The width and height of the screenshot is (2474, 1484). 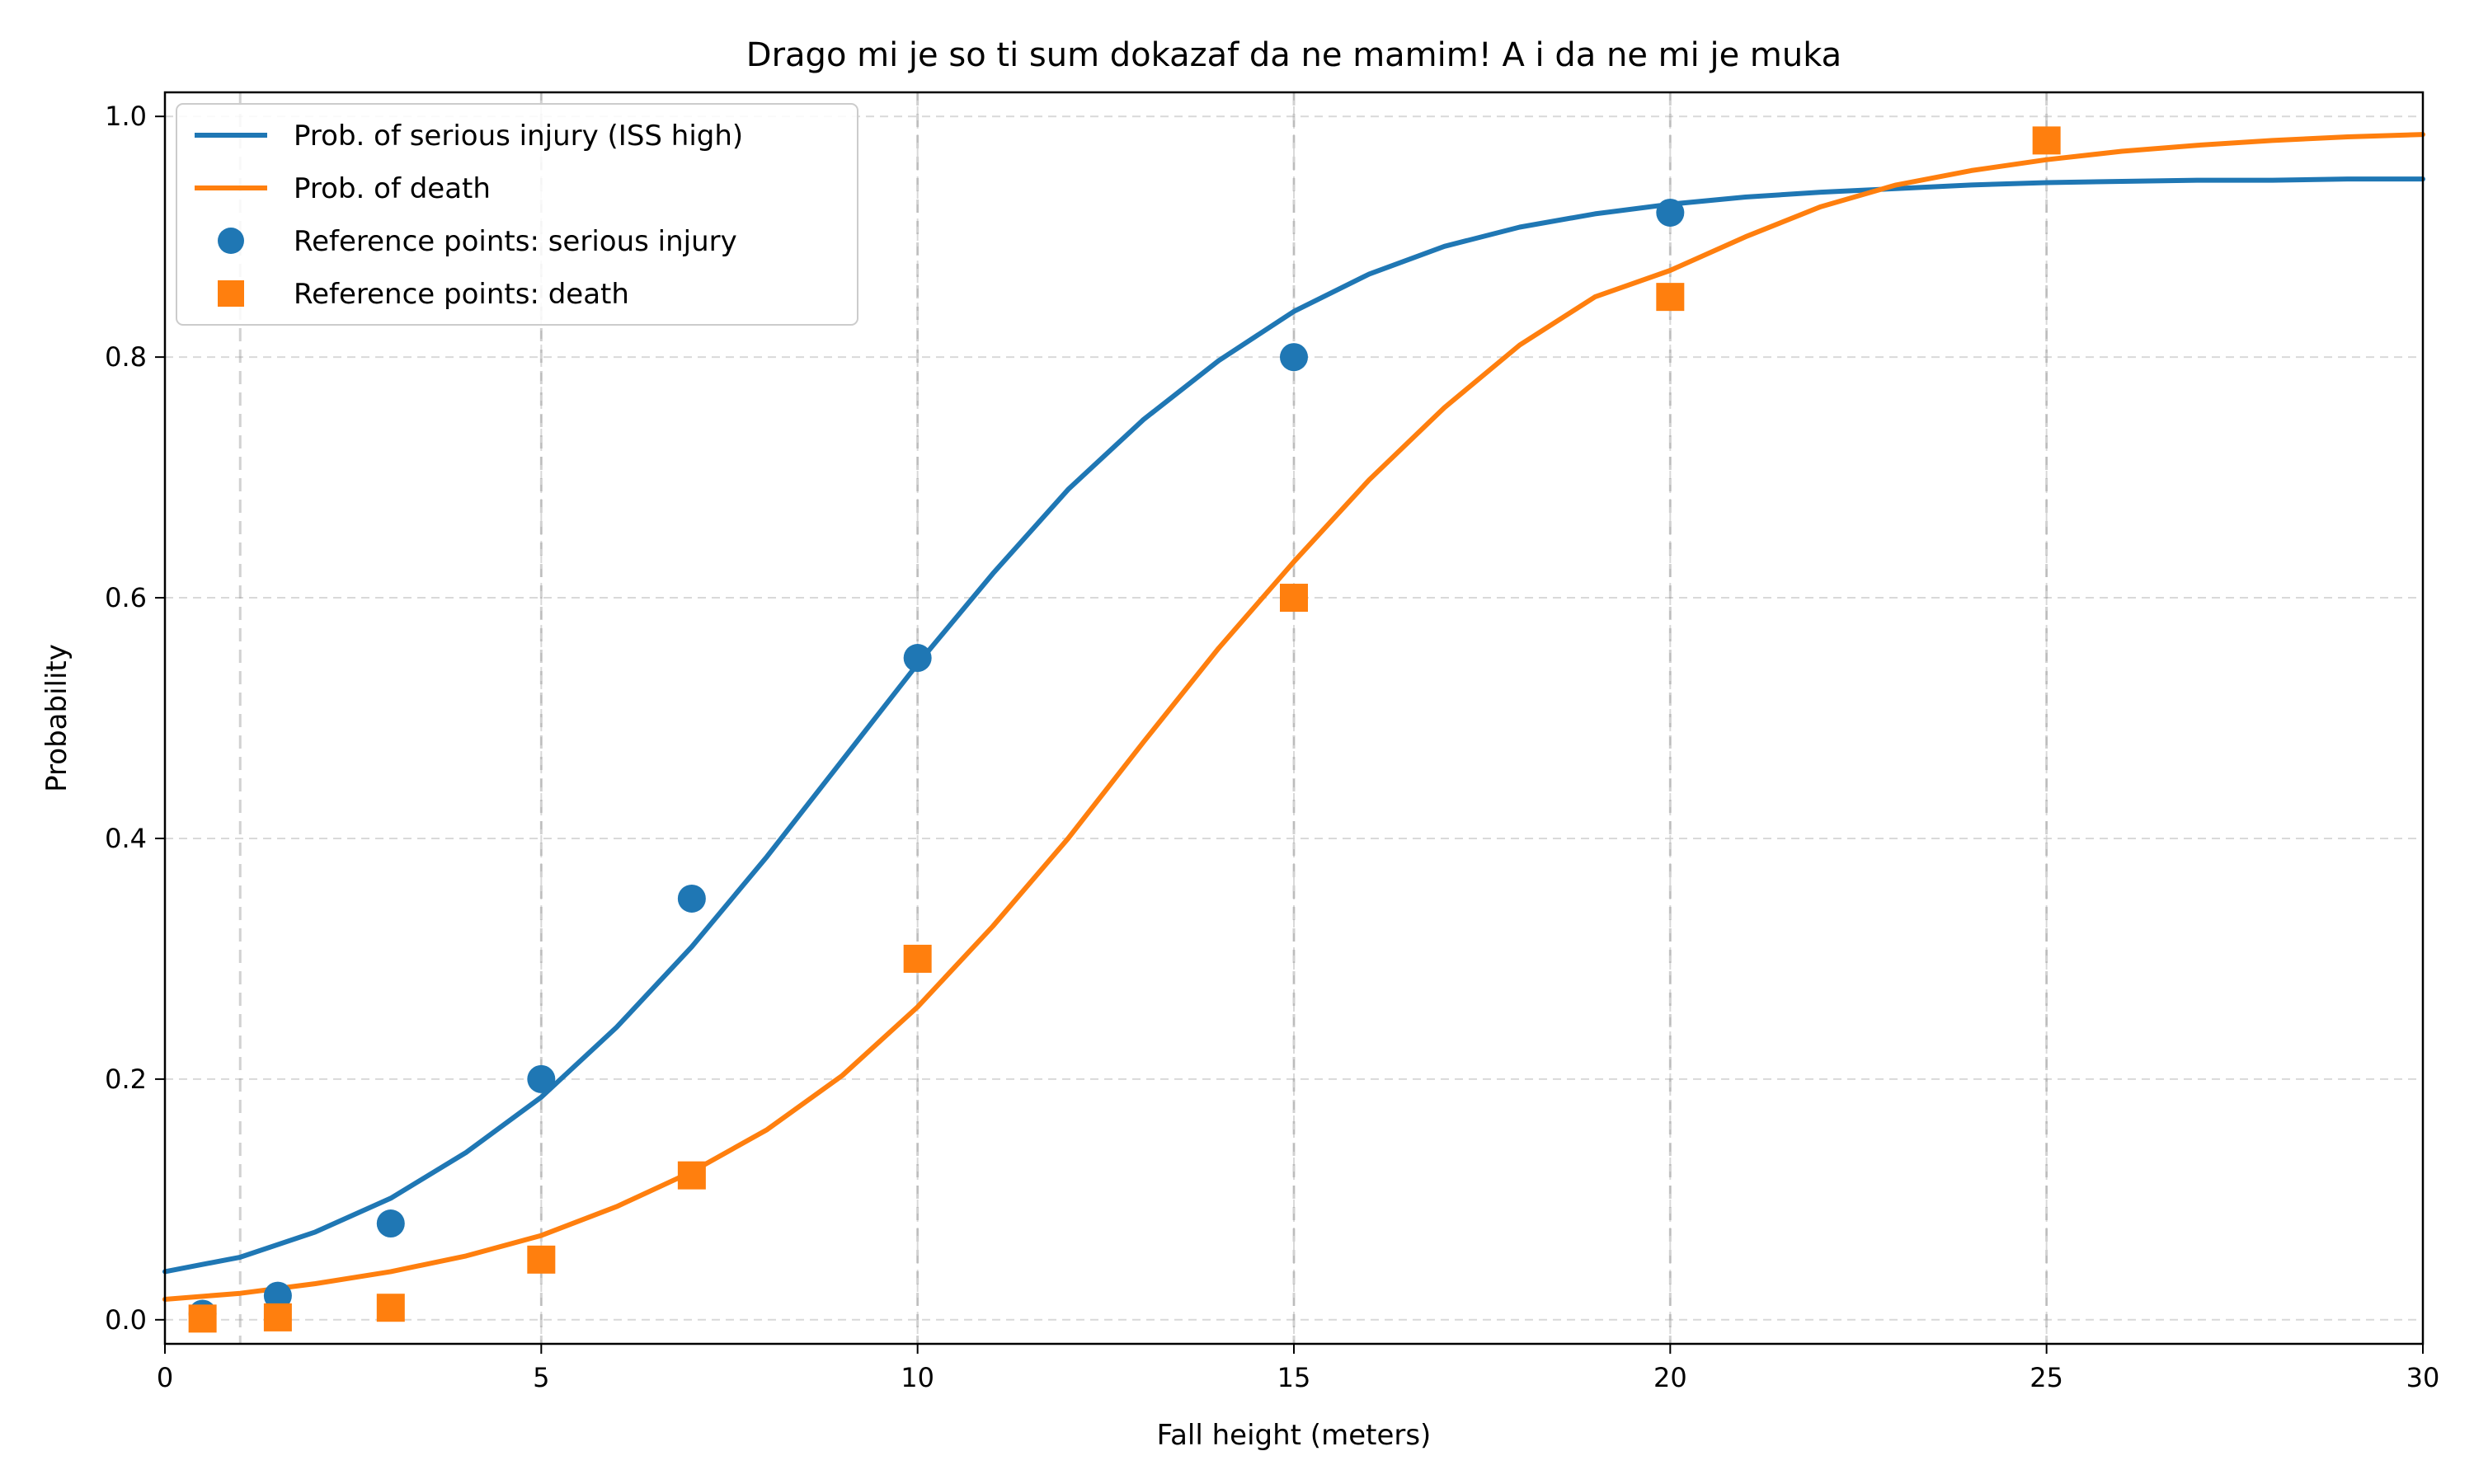 I want to click on y-axis-title: Probability, so click(x=56, y=718).